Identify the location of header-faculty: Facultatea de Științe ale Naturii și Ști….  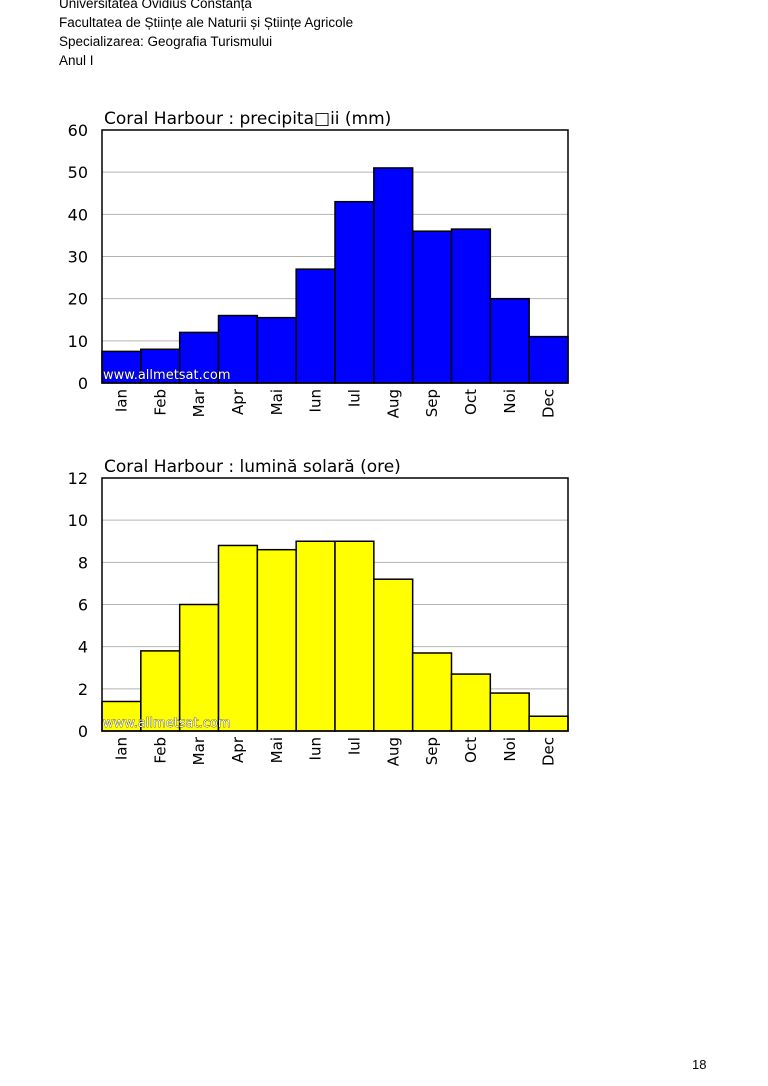
(206, 22).